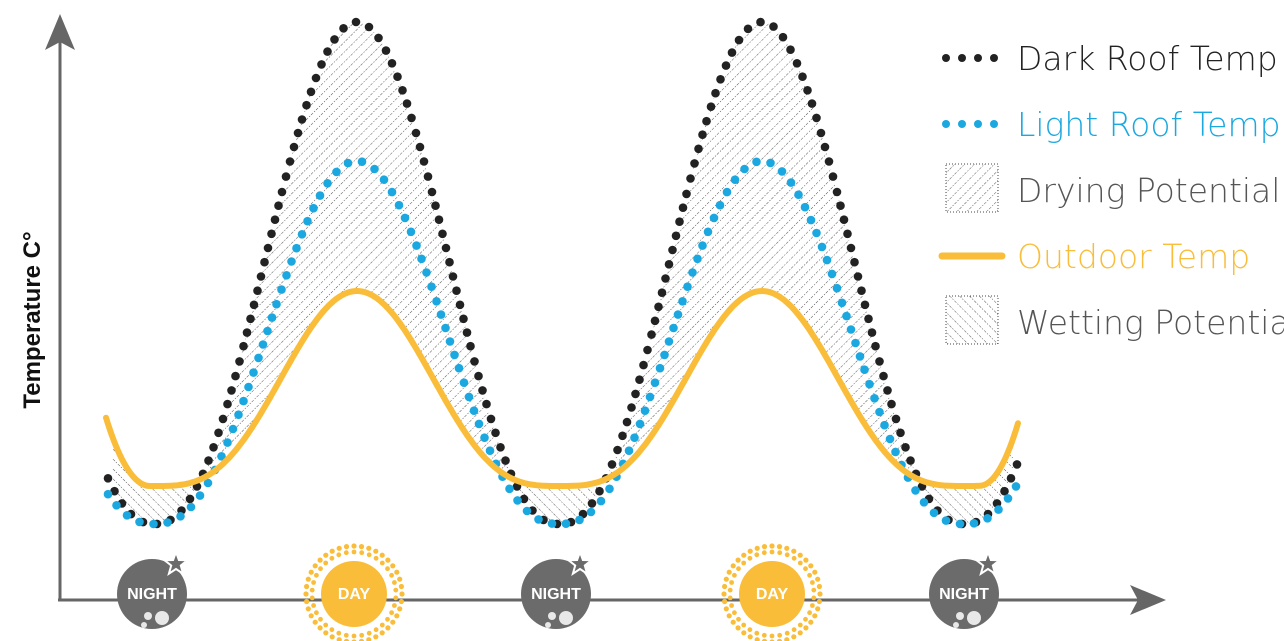 This screenshot has width=1284, height=641. Describe the element at coordinates (972, 188) in the screenshot. I see `legend-marker-drying-hatch` at that location.